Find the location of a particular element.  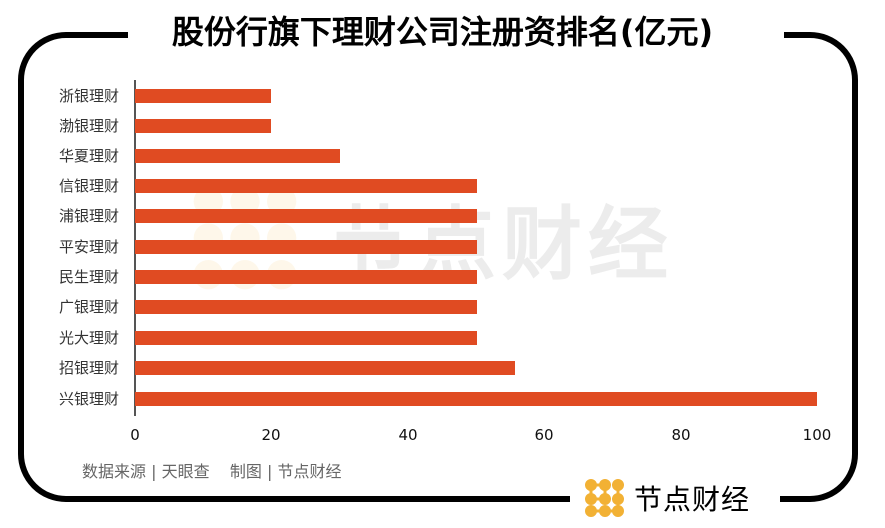

dots-grid-logo-icon is located at coordinates (604, 498).